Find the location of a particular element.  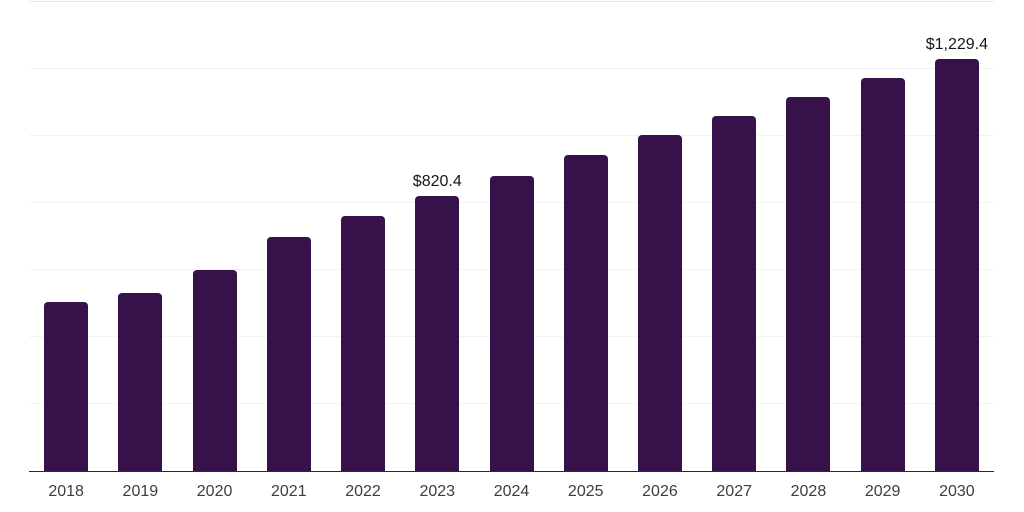

x-tick-2021: 2021 is located at coordinates (289, 491).